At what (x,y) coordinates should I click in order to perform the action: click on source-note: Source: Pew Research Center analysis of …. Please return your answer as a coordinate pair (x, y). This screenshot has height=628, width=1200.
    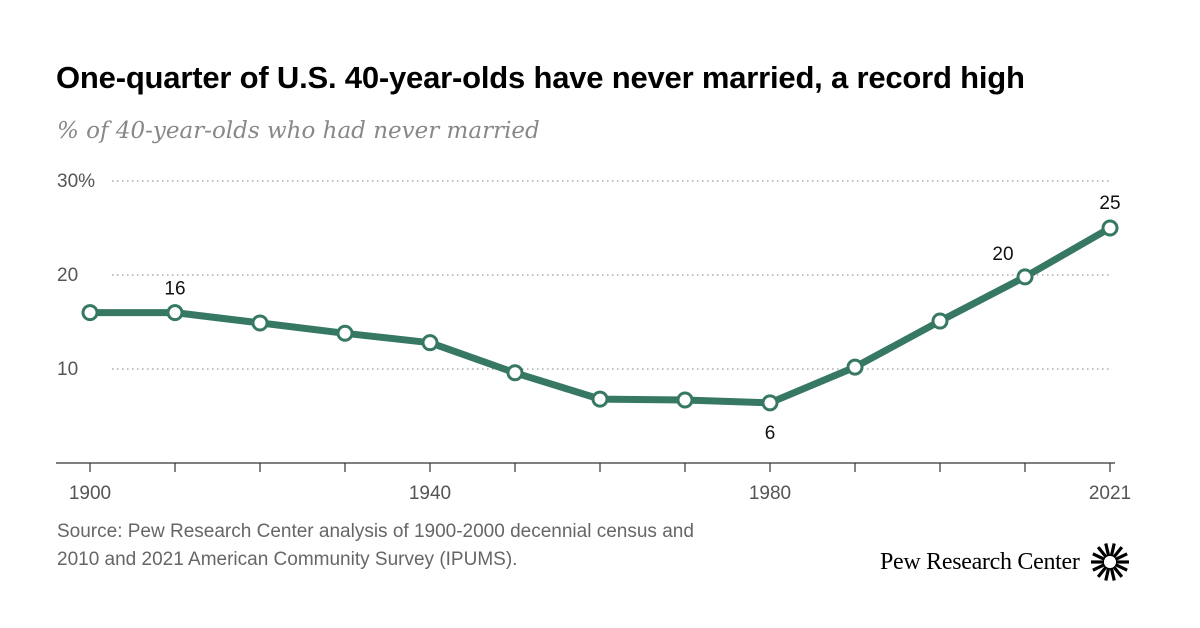
    Looking at the image, I should click on (375, 545).